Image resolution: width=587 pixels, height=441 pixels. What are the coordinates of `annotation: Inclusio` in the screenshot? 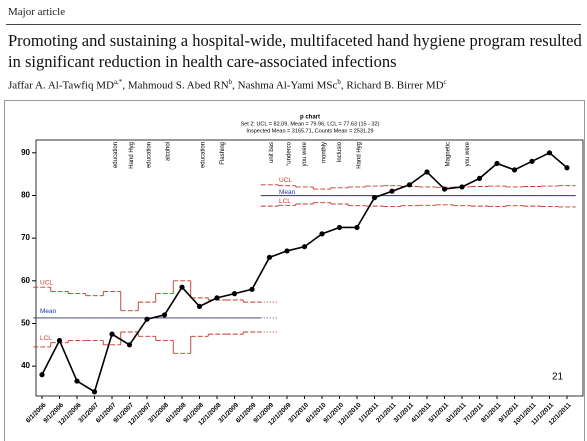 It's located at (340, 151).